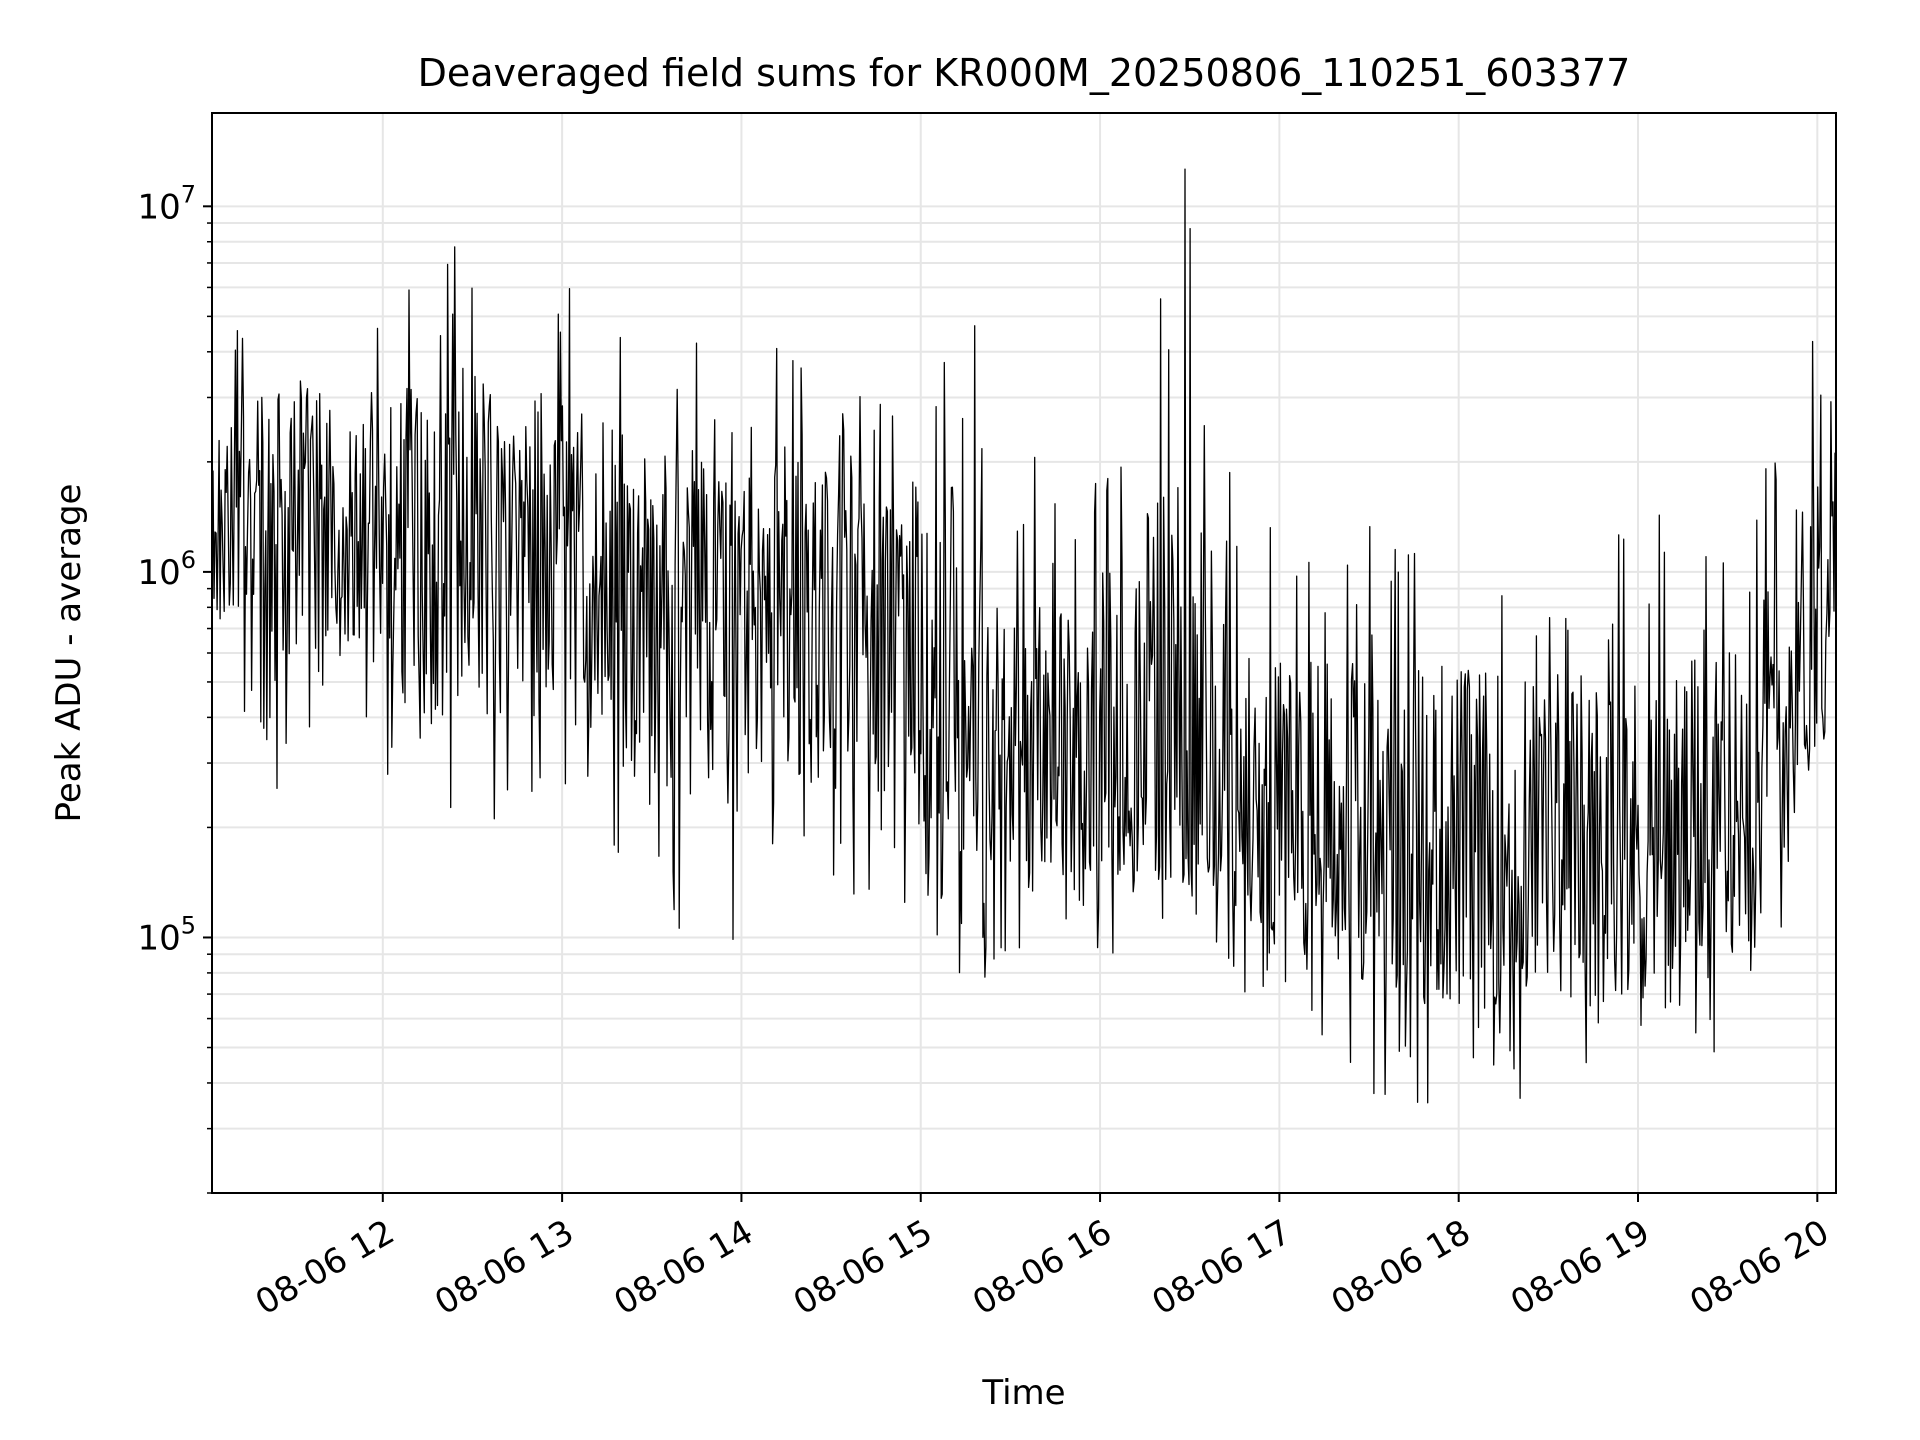  What do you see at coordinates (174, 687) in the screenshot?
I see `y-axis-ticks: 10⁵ 10⁶ 10⁷` at bounding box center [174, 687].